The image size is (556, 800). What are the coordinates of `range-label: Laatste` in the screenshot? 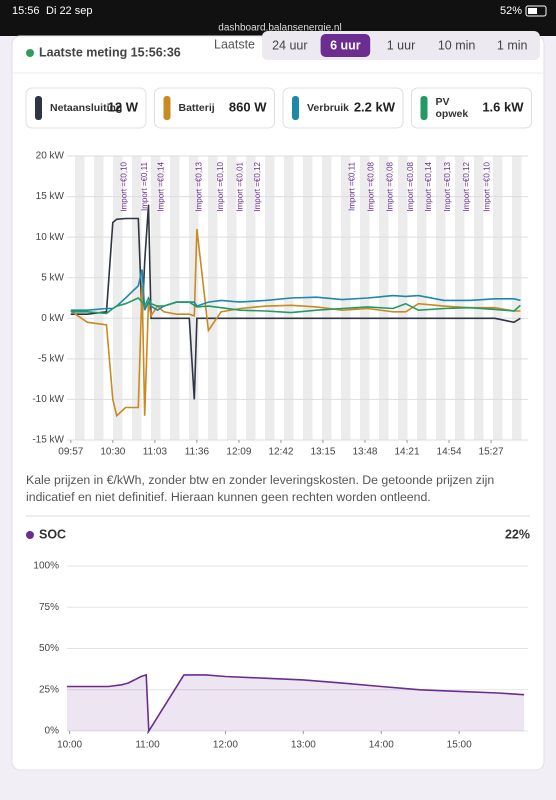 It's located at (234, 44).